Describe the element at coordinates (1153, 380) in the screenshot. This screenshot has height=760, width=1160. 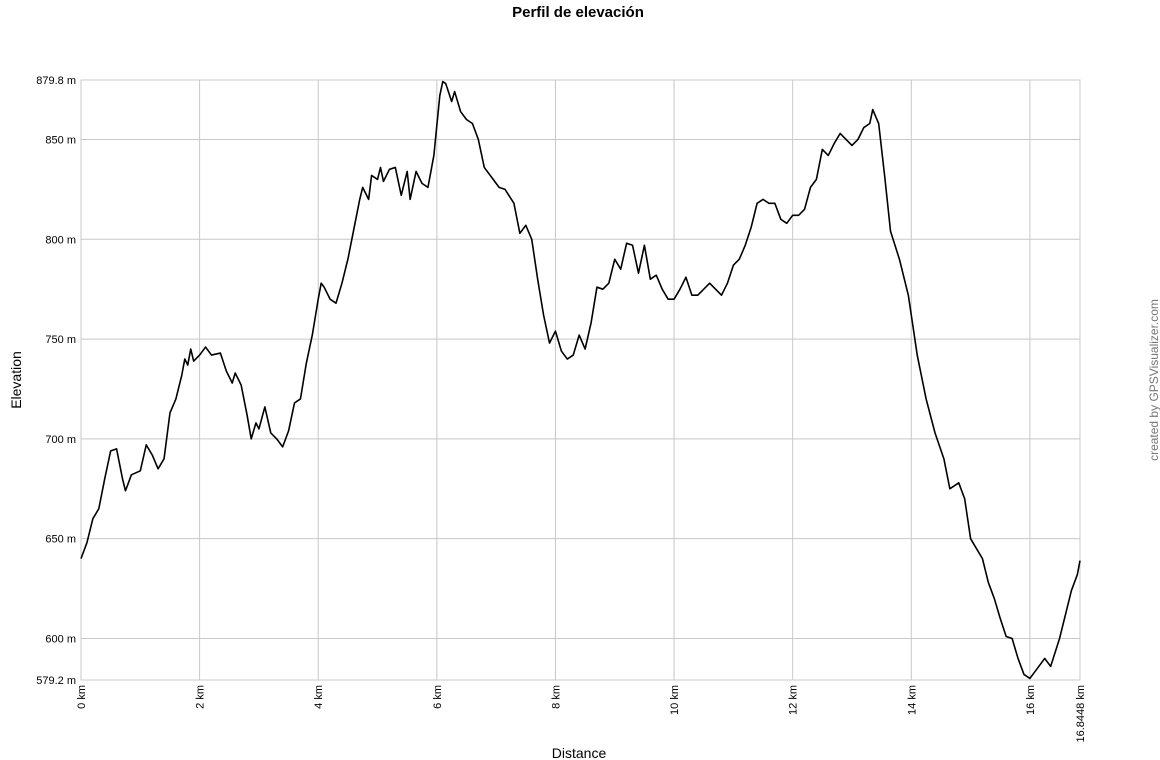
I see `credit: created by GPSVisualizer.com` at that location.